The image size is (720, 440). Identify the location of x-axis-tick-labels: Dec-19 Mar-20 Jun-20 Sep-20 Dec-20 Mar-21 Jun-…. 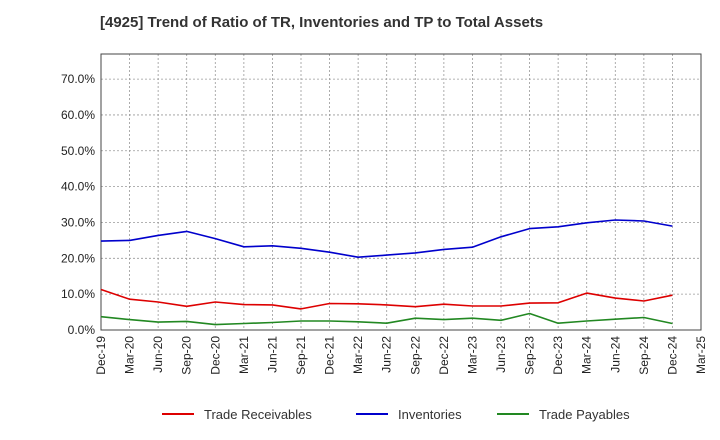
(401, 355).